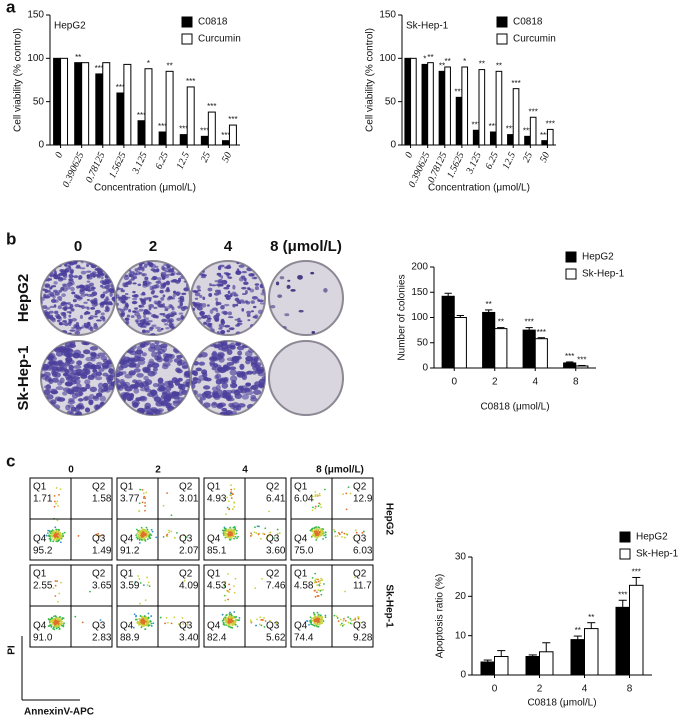 This screenshot has height=727, width=685. Describe the element at coordinates (227, 158) in the screenshot. I see `x-tick-label: 50` at that location.